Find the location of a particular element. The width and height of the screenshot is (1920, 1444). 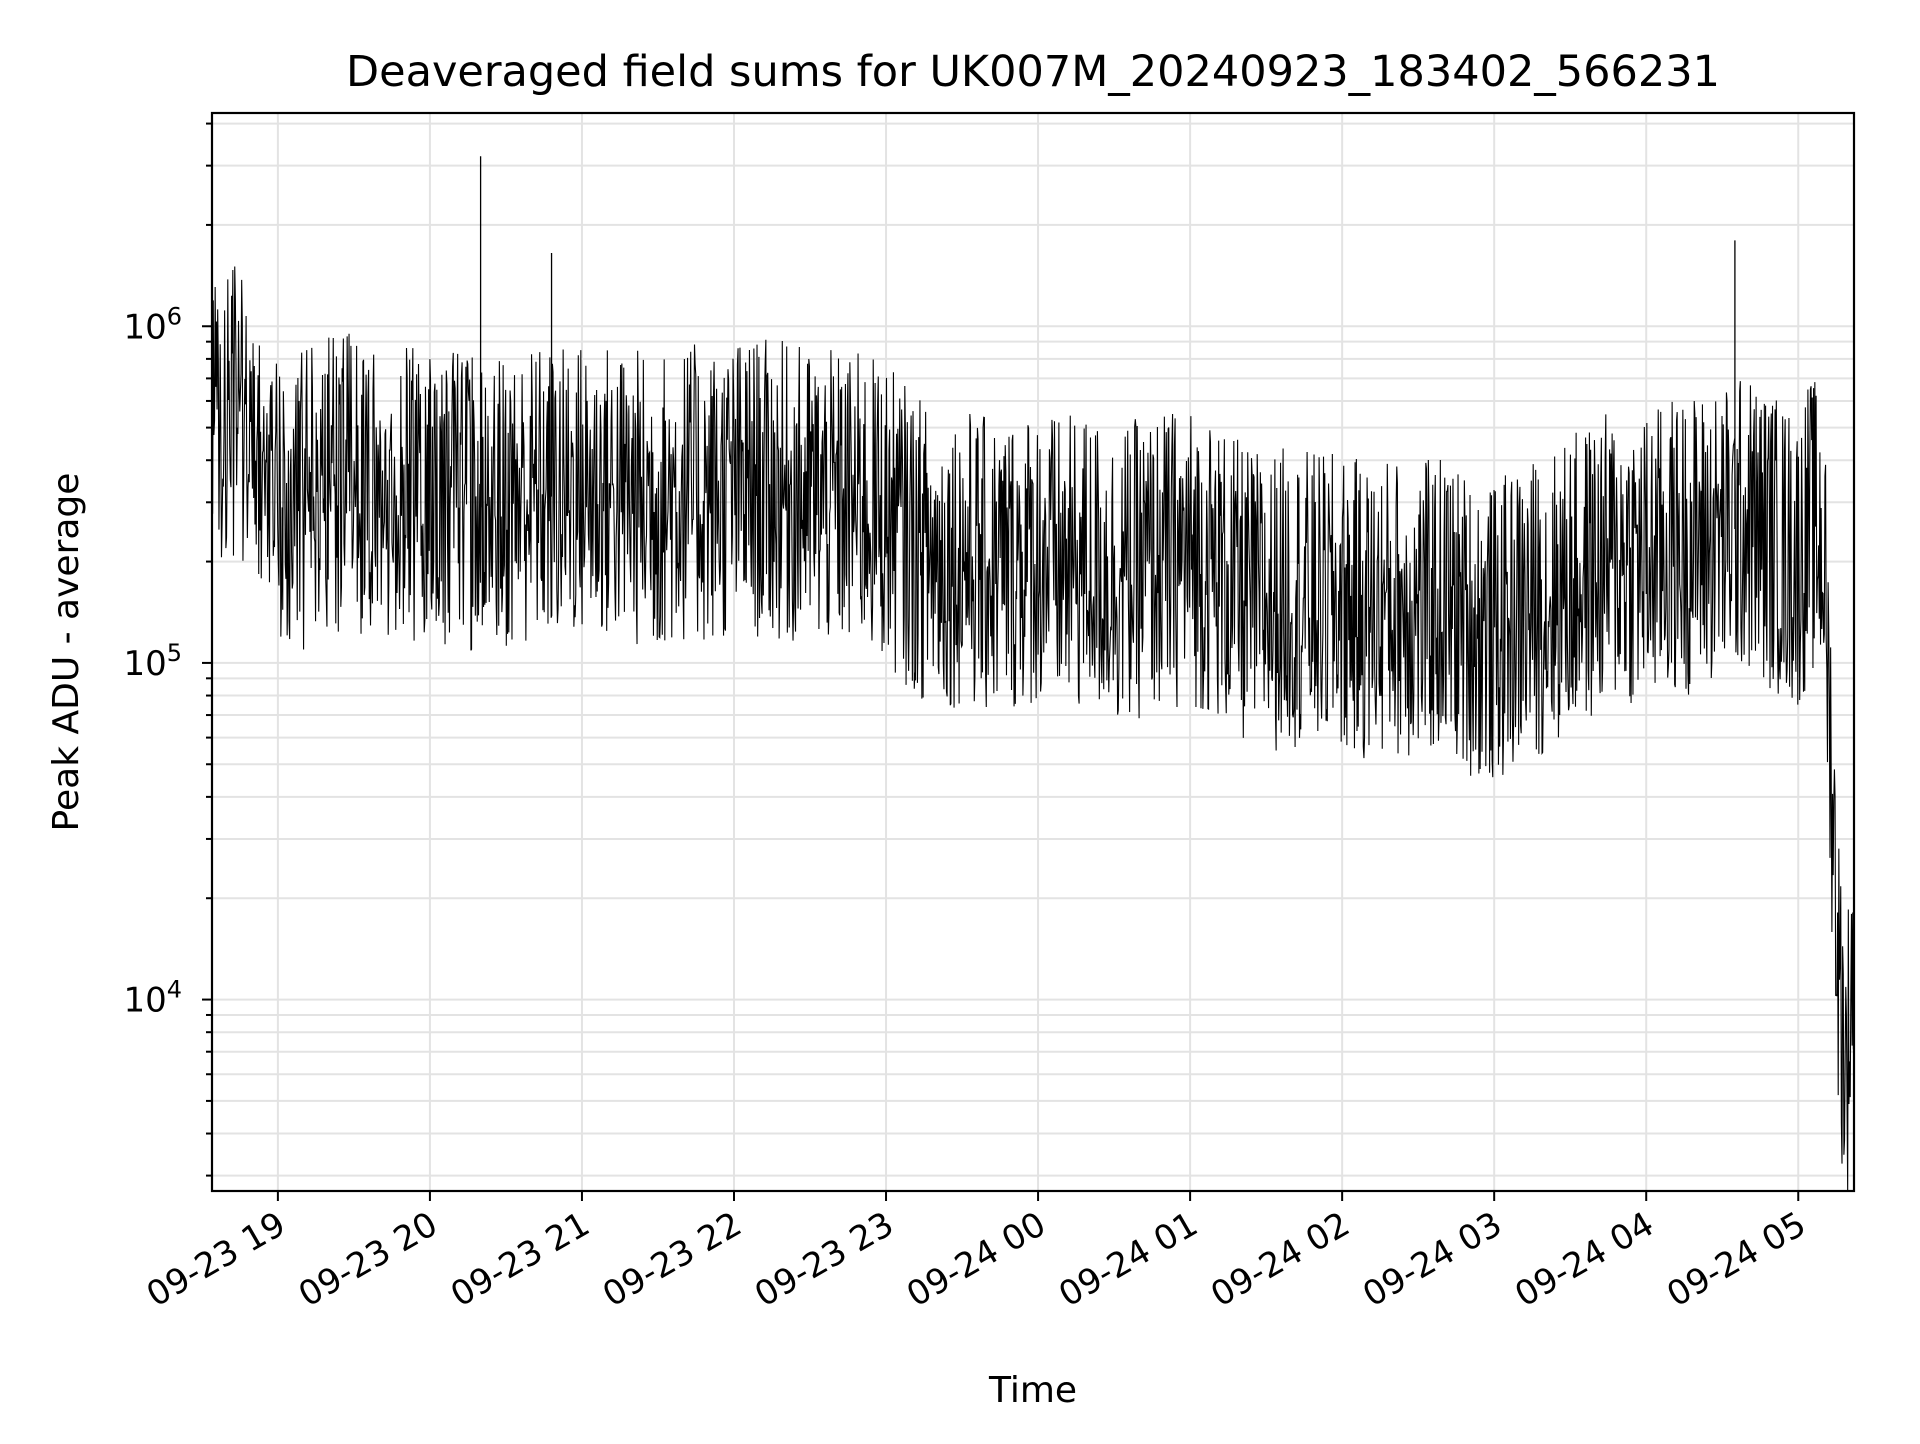

y-tick-label: 10⁴ is located at coordinates (152, 998).